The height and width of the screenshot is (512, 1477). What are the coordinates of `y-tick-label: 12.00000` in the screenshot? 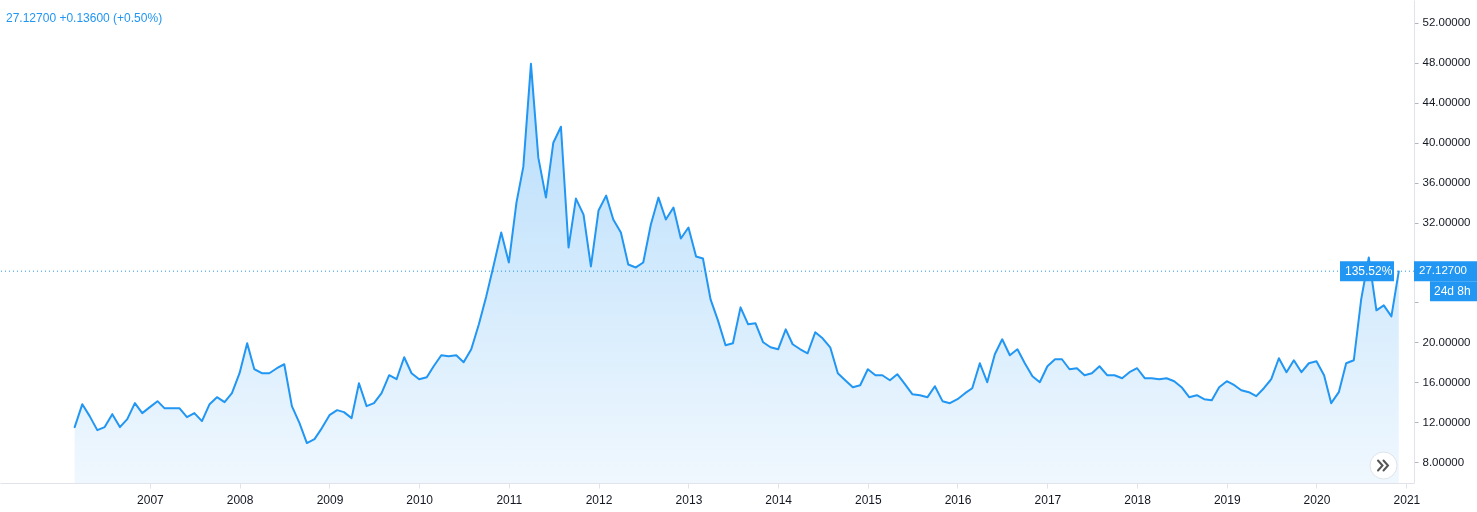 It's located at (1446, 421).